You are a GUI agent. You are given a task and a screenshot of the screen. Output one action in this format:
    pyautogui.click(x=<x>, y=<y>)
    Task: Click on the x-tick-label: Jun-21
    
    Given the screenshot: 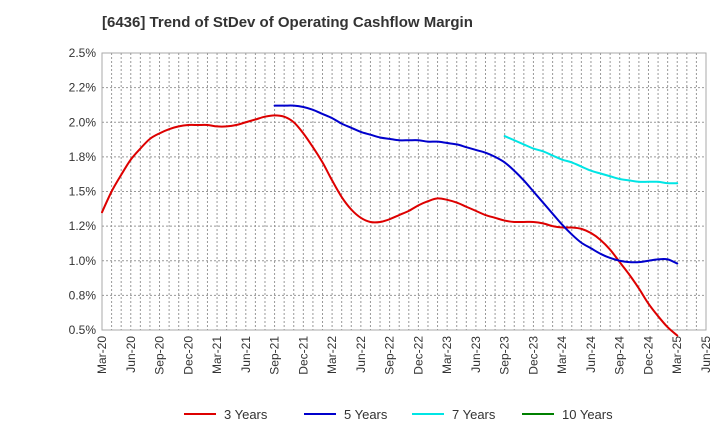 What is the action you would take?
    pyautogui.click(x=246, y=354)
    